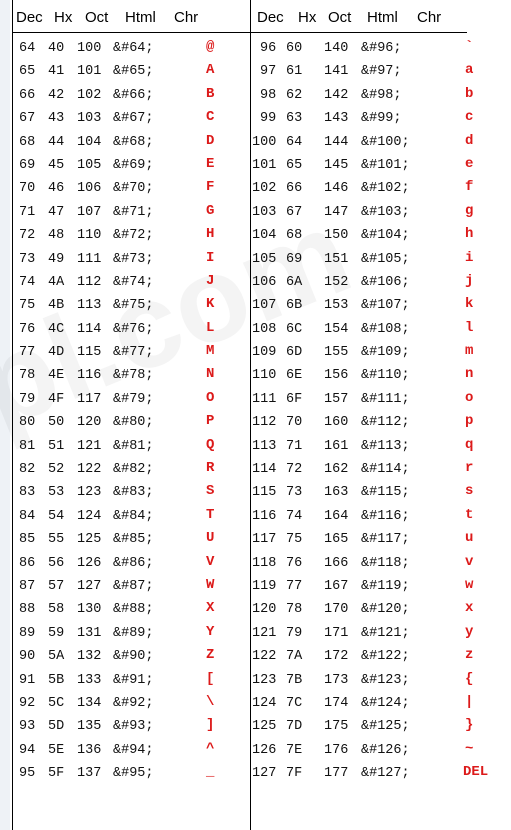 The image size is (511, 830). Describe the element at coordinates (294, 399) in the screenshot. I see `right-hx-cell: 6F` at that location.